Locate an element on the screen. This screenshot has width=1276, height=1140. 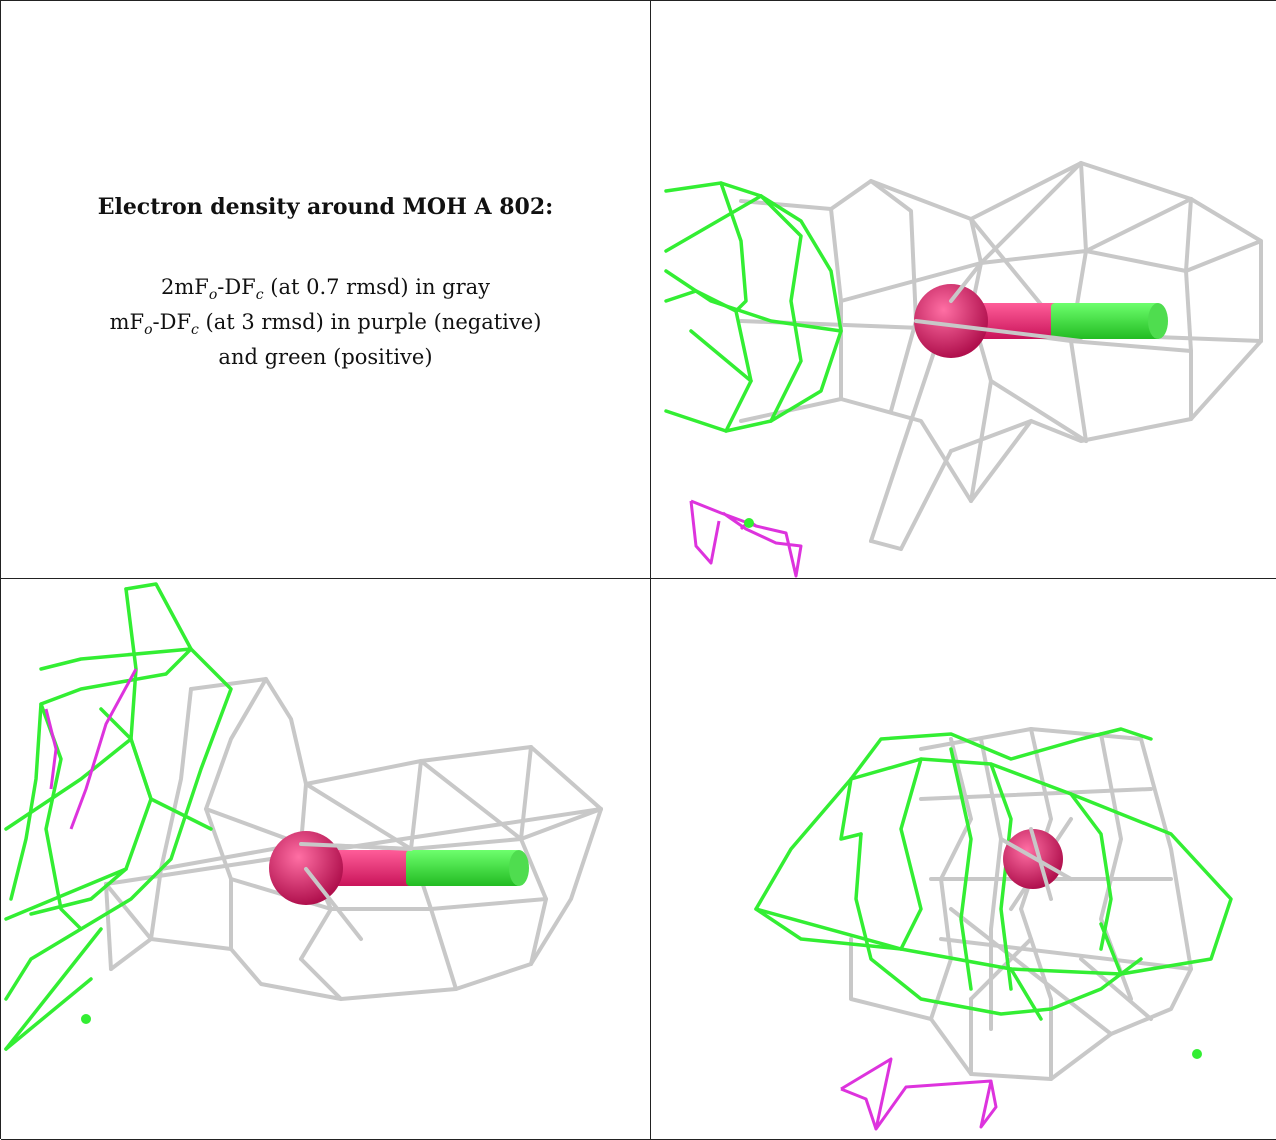
legend-2fofc-line: 2mFo-DFc (at 0.7 rmsd) in gray is located at coordinates (325, 288).